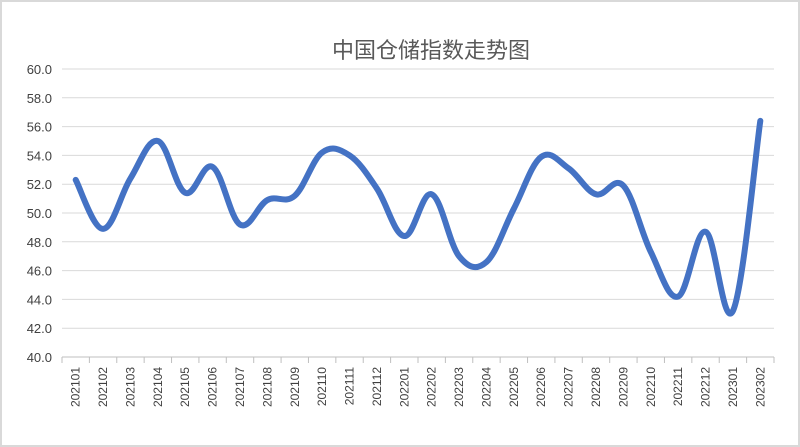 Image resolution: width=800 pixels, height=447 pixels. Describe the element at coordinates (569, 387) in the screenshot. I see `x-tick-label: 202207` at that location.